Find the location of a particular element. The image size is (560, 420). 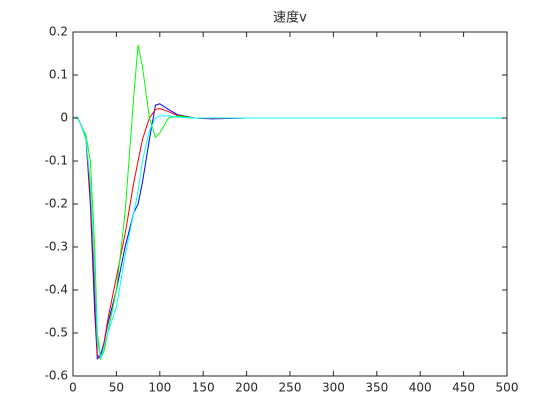

x-tick-label: 500 is located at coordinates (507, 388).